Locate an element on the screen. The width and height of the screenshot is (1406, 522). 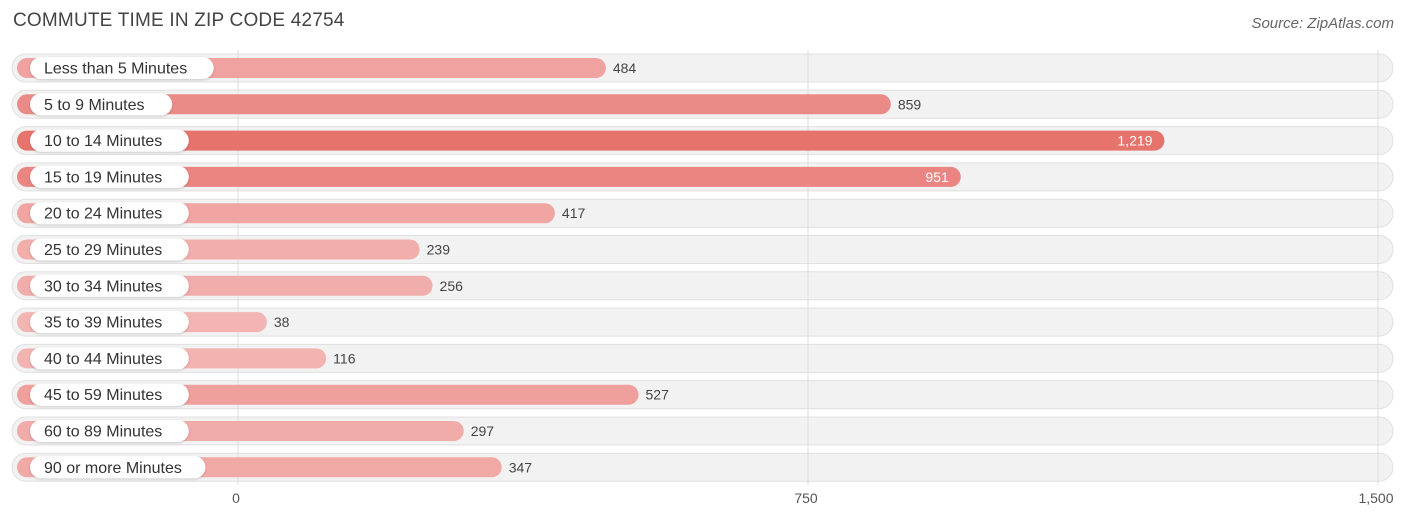
category-label: 25 to 29 Minutes is located at coordinates (103, 250).